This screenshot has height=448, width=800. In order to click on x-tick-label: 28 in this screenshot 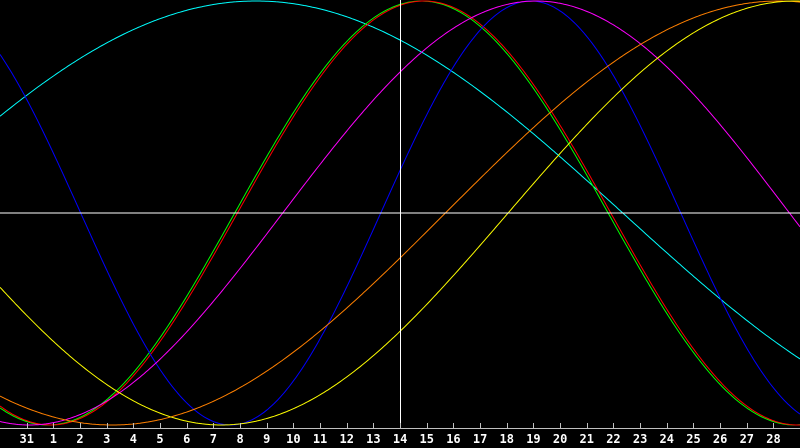, I will do `click(773, 439)`.